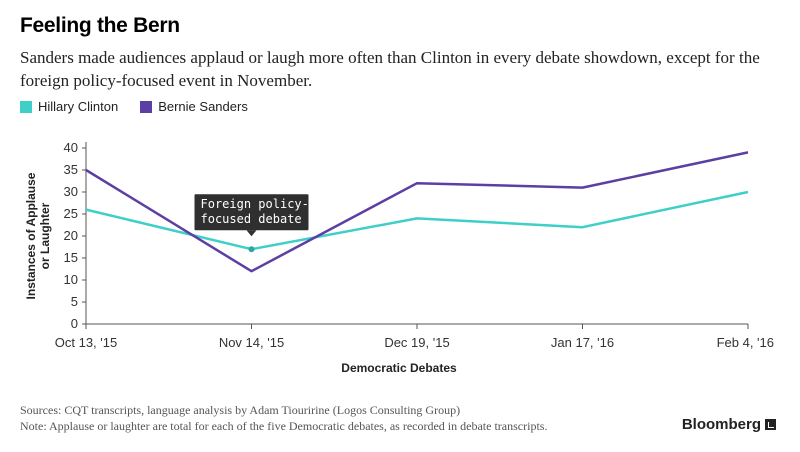  Describe the element at coordinates (721, 424) in the screenshot. I see `brand-name: Bloomberg` at that location.